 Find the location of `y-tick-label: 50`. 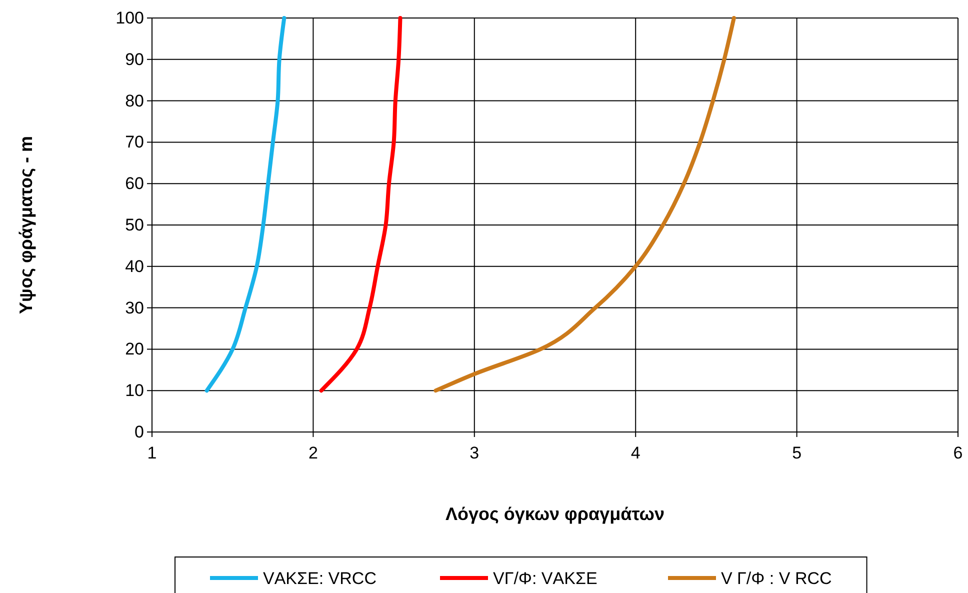

y-tick-label: 50 is located at coordinates (134, 224).